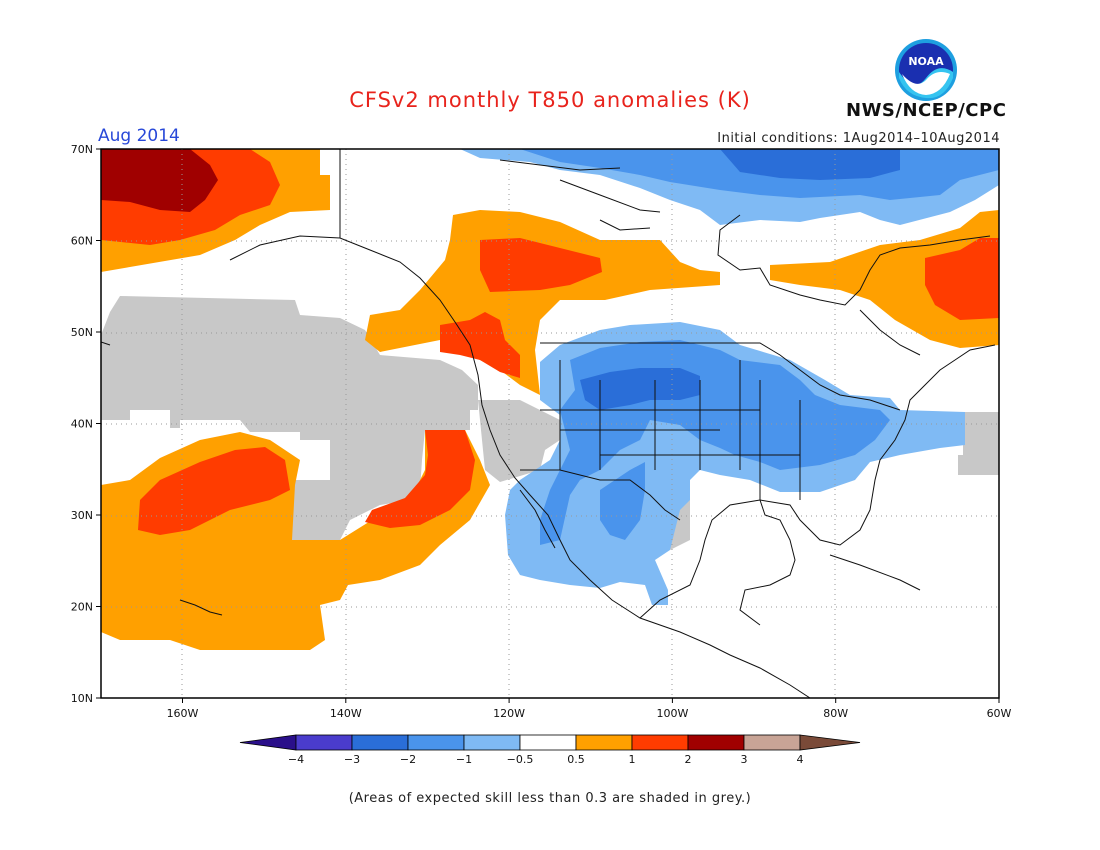 Image resolution: width=1100 pixels, height=850 pixels. What do you see at coordinates (830, 742) in the screenshot?
I see `colorbar-arrow-right` at bounding box center [830, 742].